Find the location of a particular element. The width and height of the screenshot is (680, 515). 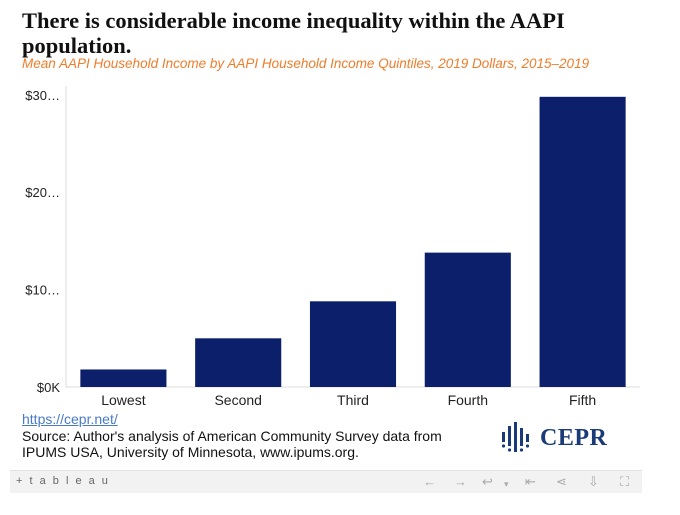

bar-lowest is located at coordinates (123, 378).